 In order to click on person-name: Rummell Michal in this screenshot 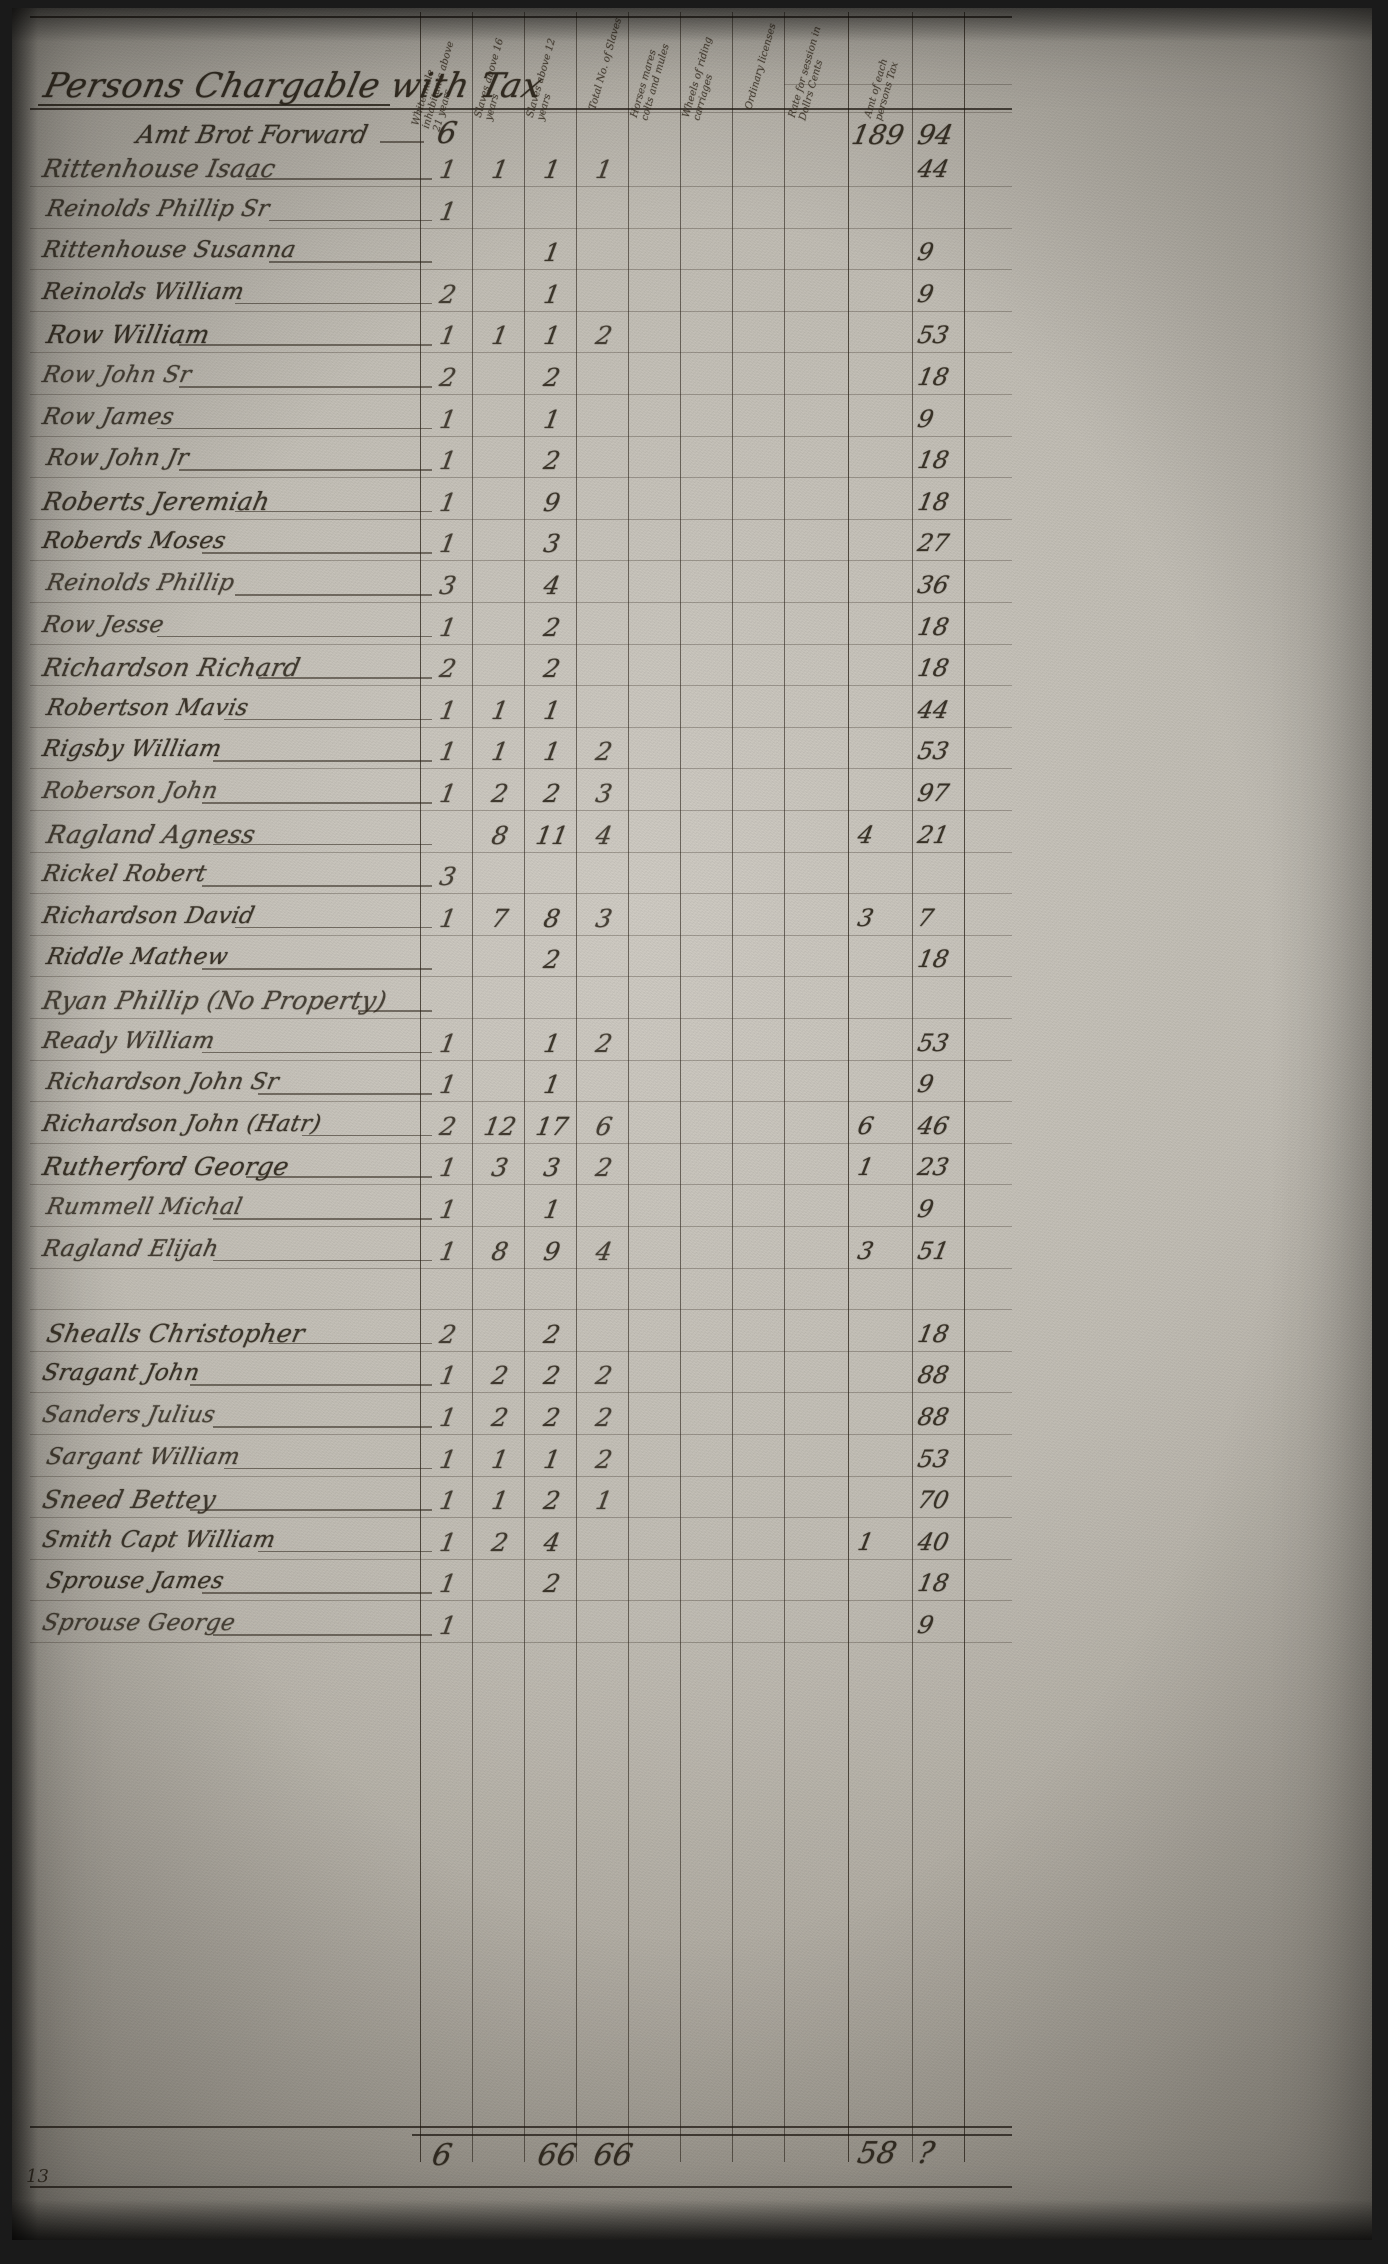, I will do `click(144, 1207)`.